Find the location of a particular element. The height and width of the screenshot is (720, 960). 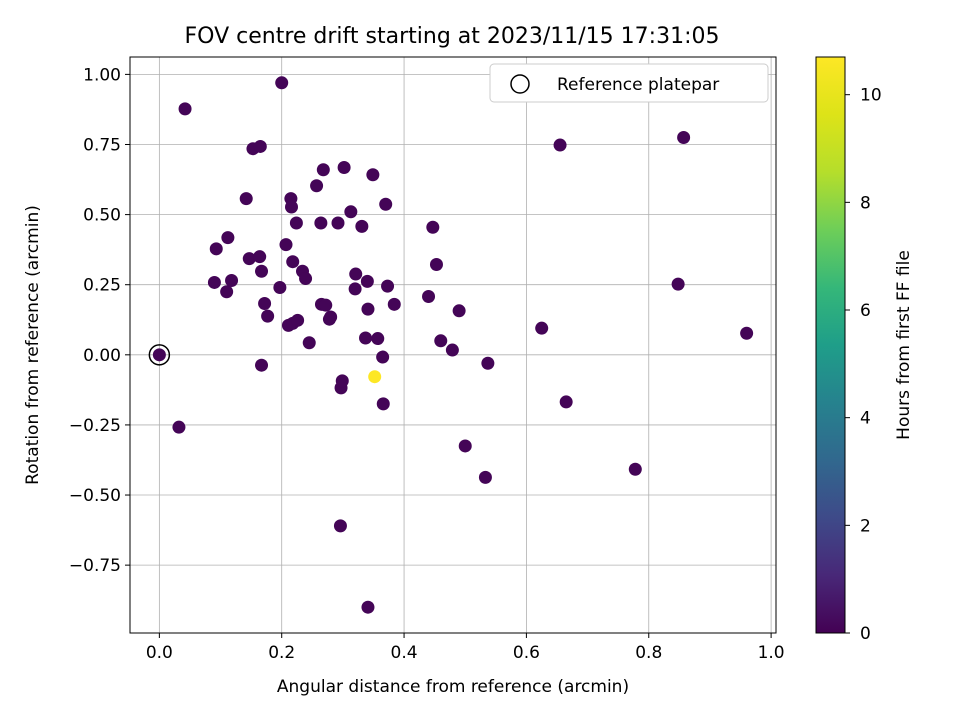

legend: Reference platepar is located at coordinates (629, 83).